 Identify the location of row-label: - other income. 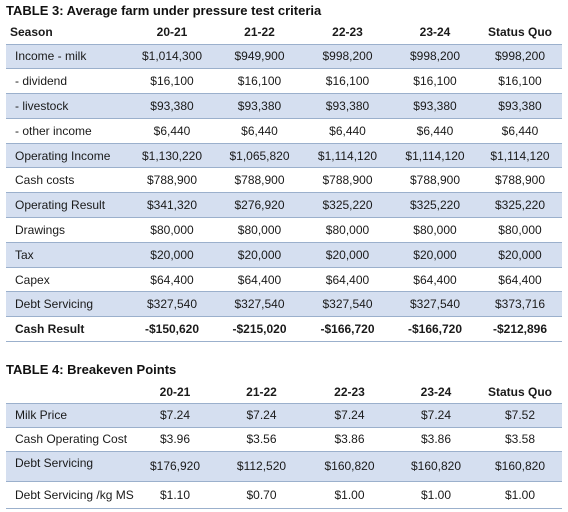
(53, 130).